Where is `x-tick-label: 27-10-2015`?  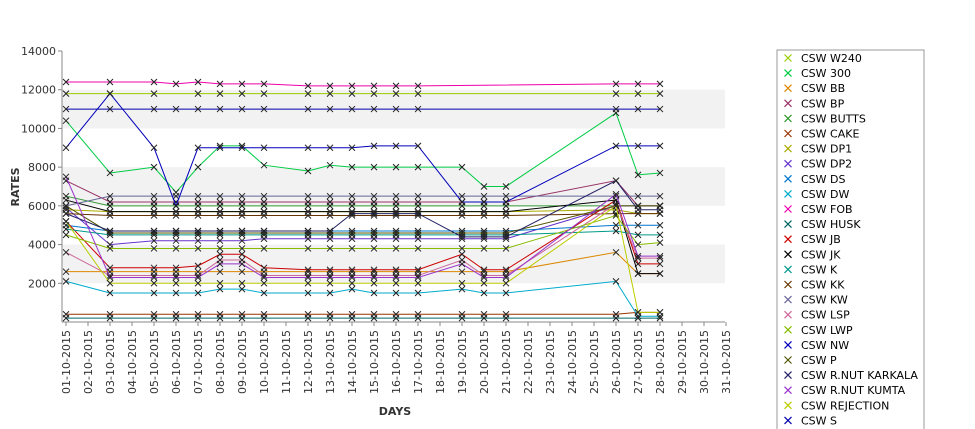
x-tick-label: 27-10-2015 is located at coordinates (638, 362).